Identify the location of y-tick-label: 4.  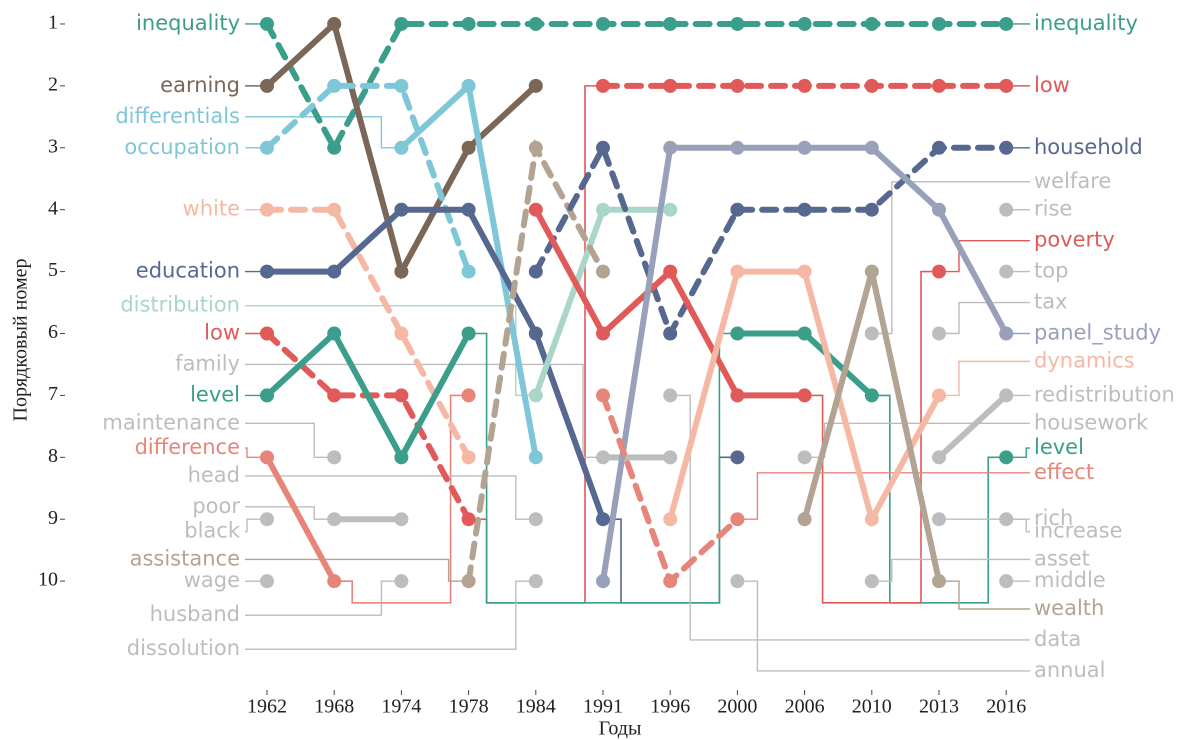
(53, 208).